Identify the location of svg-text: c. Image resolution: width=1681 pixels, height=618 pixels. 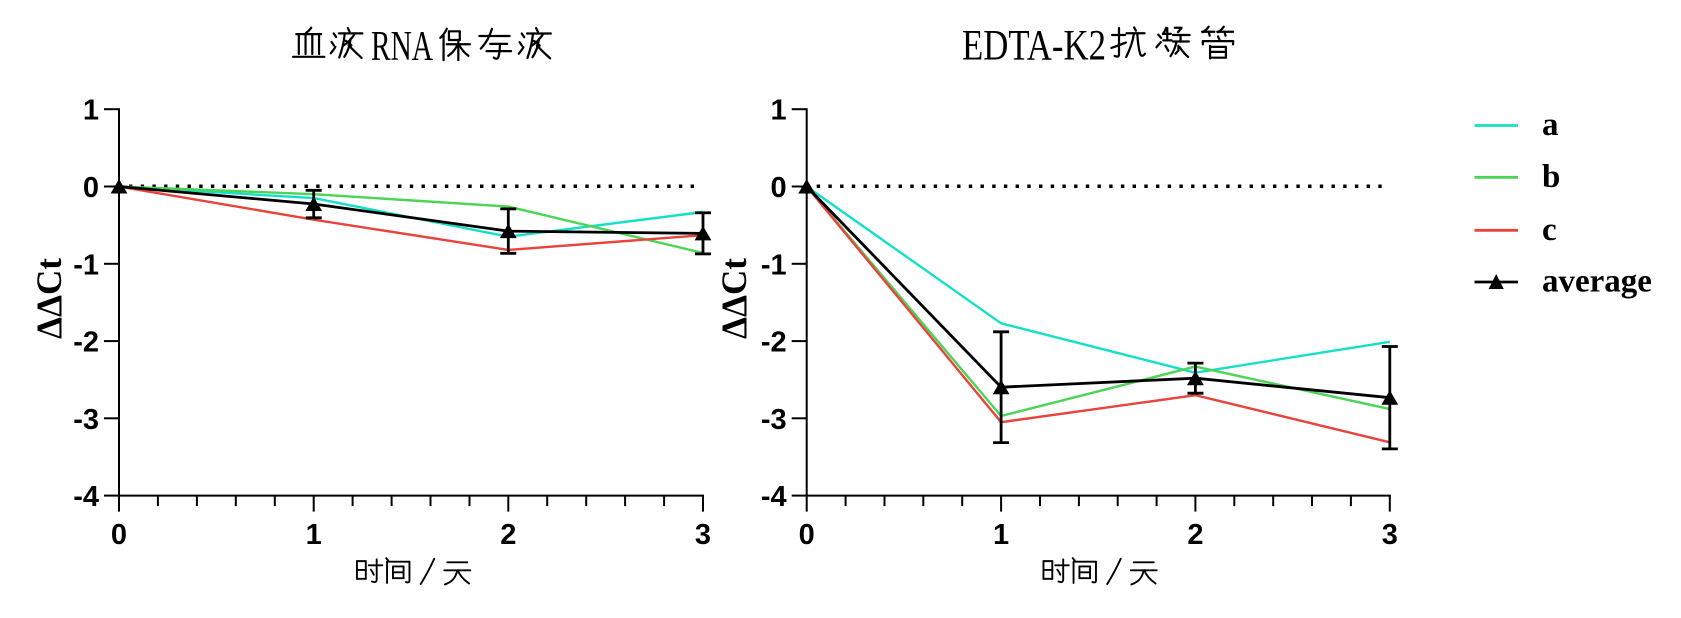
(1549, 230).